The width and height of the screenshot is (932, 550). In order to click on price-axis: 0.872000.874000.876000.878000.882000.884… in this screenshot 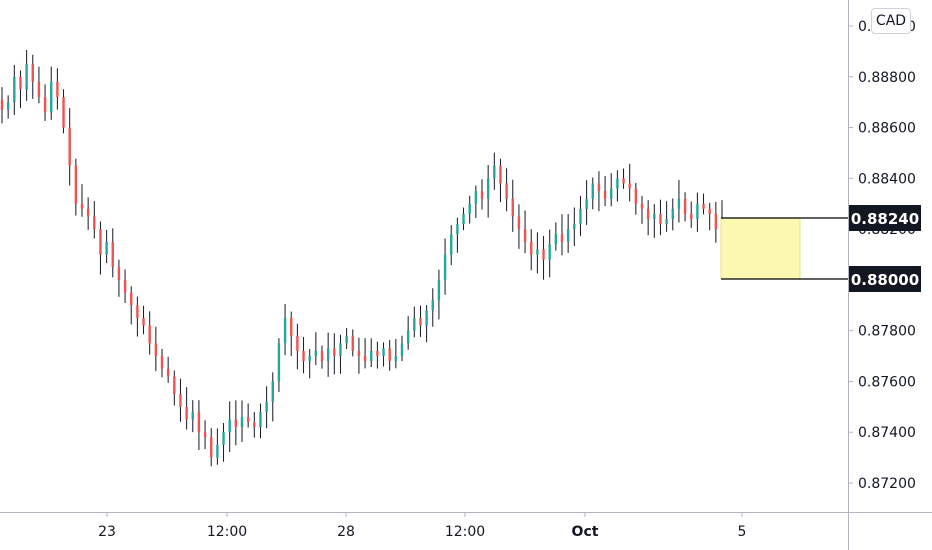, I will do `click(882, 255)`.